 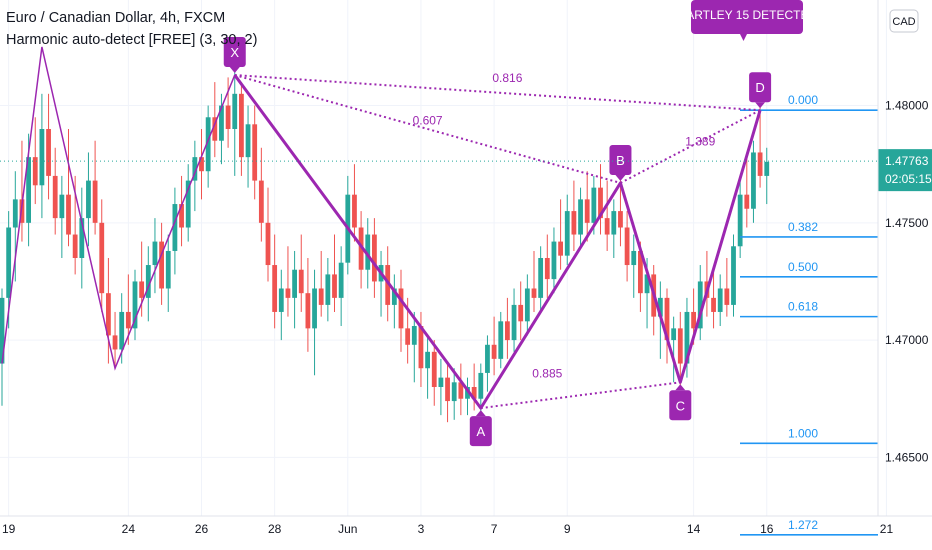 What do you see at coordinates (760, 90) in the screenshot?
I see `pattern-point-d: D` at bounding box center [760, 90].